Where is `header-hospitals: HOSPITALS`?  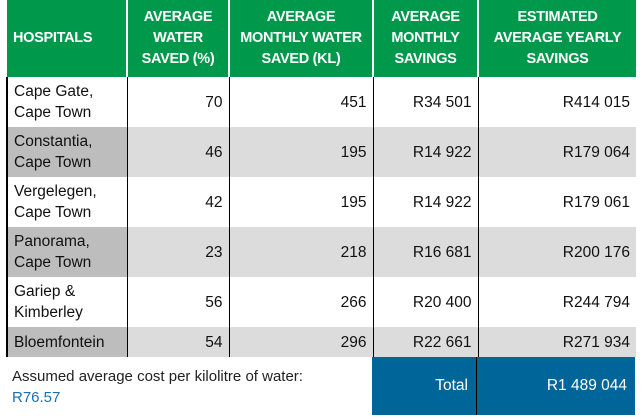 header-hospitals: HOSPITALS is located at coordinates (67, 38).